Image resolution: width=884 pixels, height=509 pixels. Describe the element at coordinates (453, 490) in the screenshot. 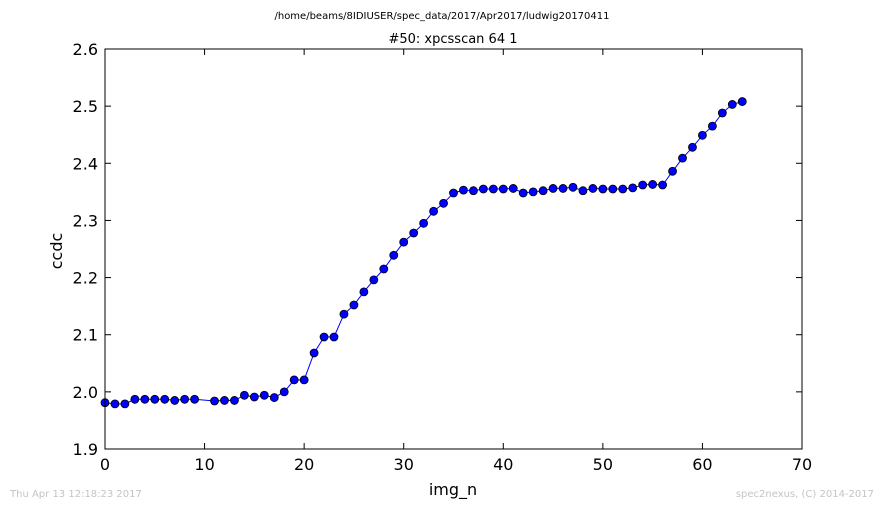

I see `x-axis-label: img_n` at that location.